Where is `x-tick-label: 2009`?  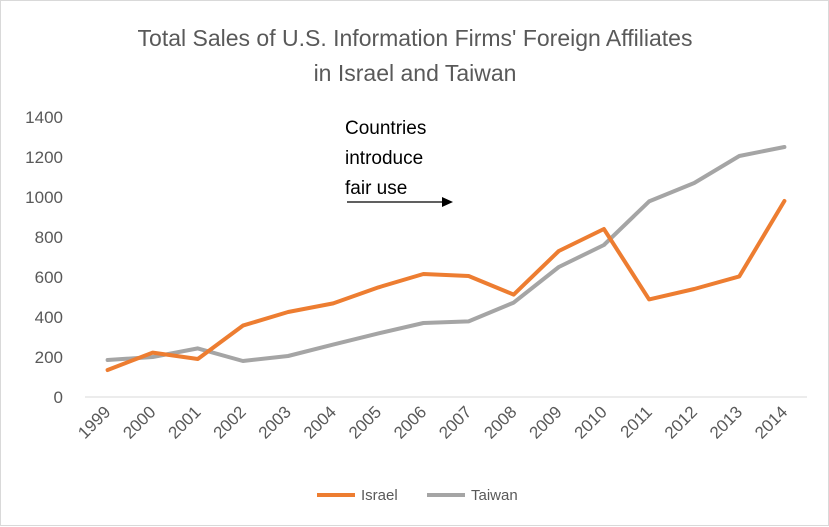 x-tick-label: 2009 is located at coordinates (545, 422).